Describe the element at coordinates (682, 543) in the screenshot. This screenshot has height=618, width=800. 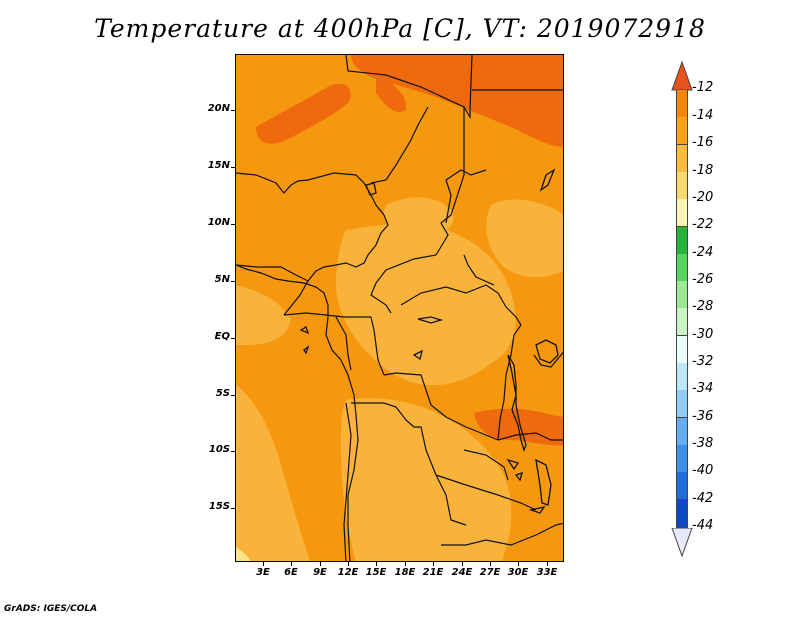
I see `colorbar-bottom-triangle` at that location.